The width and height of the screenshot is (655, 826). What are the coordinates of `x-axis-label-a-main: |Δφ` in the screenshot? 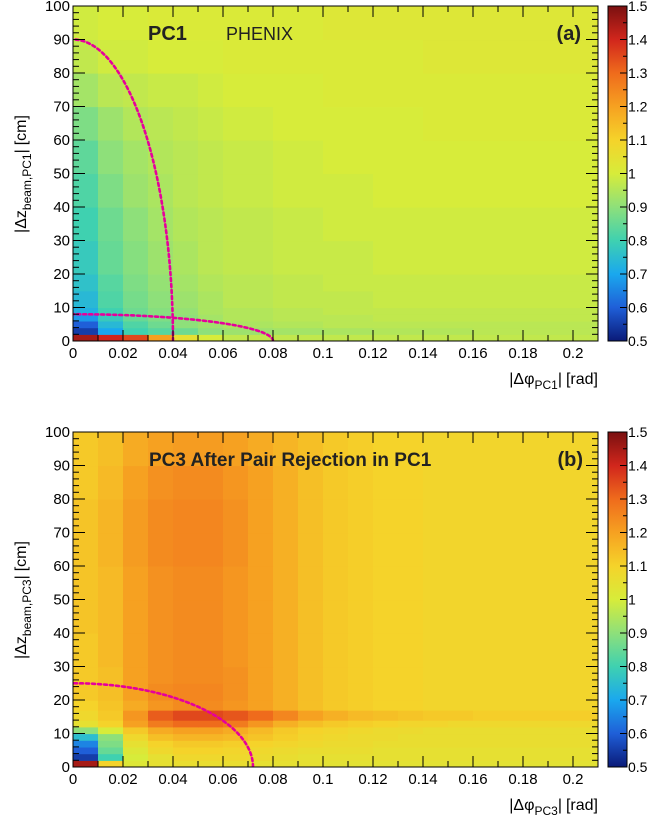 It's located at (521, 379).